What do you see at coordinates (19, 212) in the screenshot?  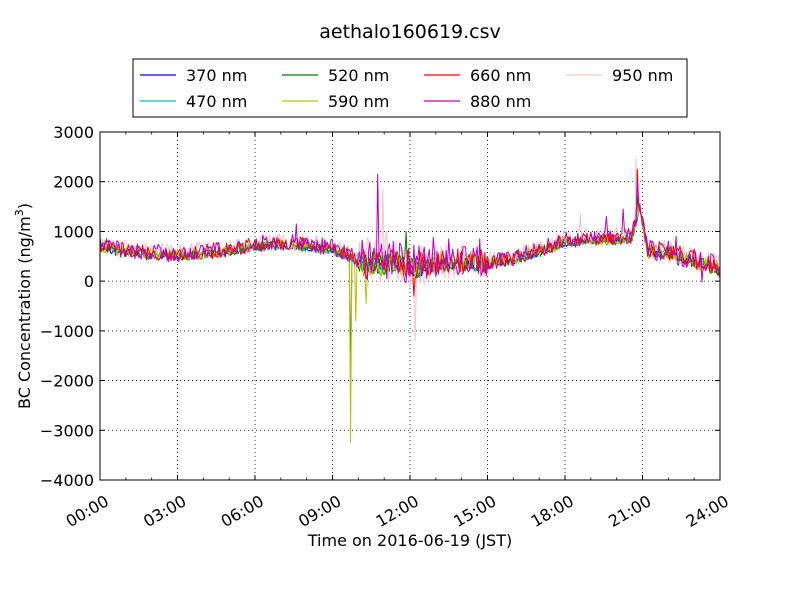 I see `y-axis-label-superscript: 3` at bounding box center [19, 212].